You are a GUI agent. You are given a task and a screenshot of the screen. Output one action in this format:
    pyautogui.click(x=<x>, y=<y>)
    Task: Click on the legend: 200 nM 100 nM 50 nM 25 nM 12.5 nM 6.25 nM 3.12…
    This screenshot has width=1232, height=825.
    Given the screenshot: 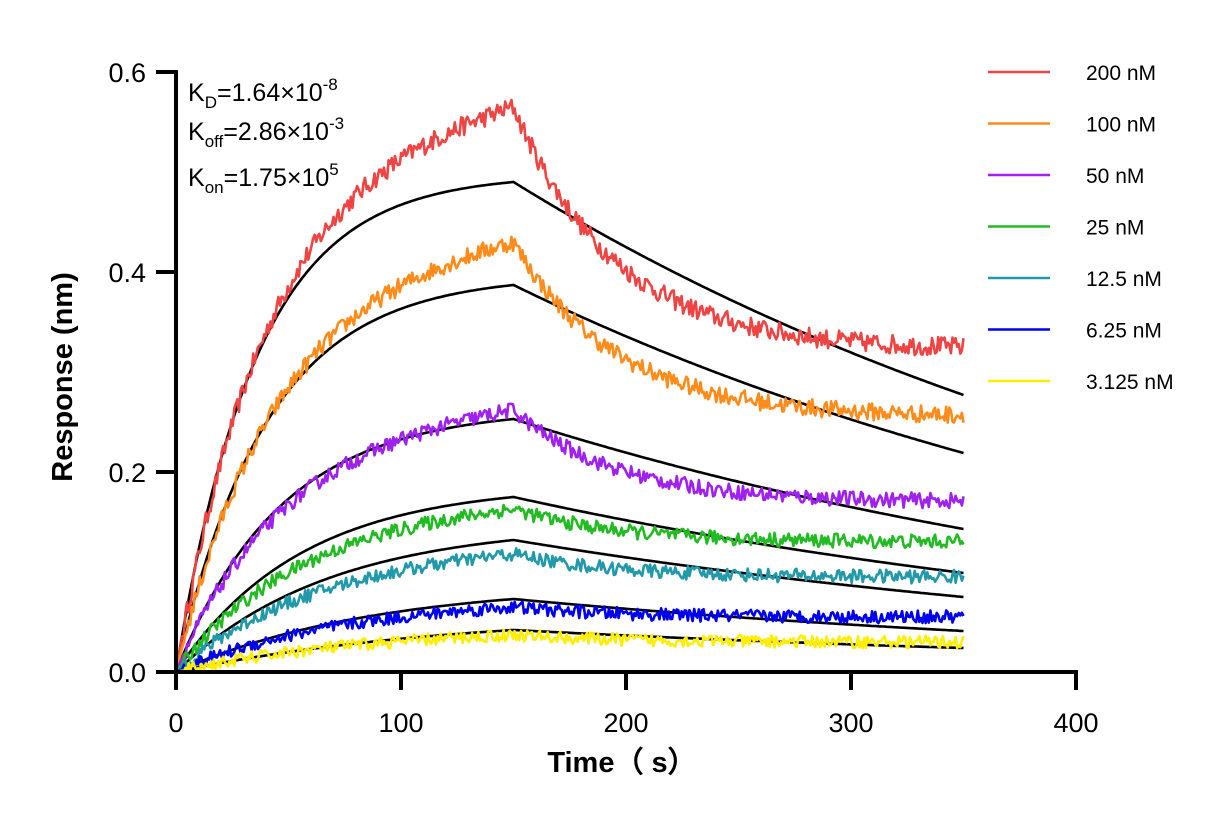 What is the action you would take?
    pyautogui.click(x=1081, y=228)
    